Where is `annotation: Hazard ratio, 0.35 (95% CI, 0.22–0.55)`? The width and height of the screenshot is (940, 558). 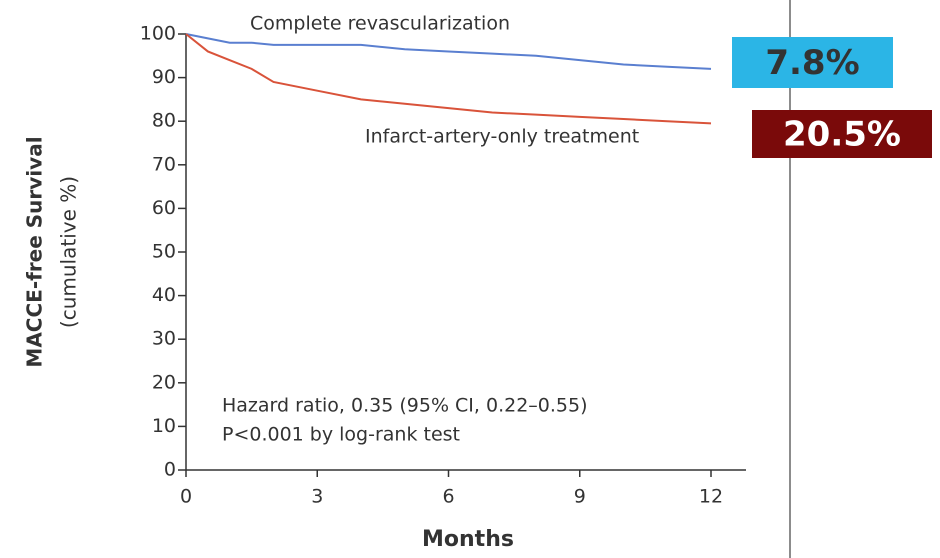
annotation: Hazard ratio, 0.35 (95% CI, 0.22–0.55) is located at coordinates (405, 406).